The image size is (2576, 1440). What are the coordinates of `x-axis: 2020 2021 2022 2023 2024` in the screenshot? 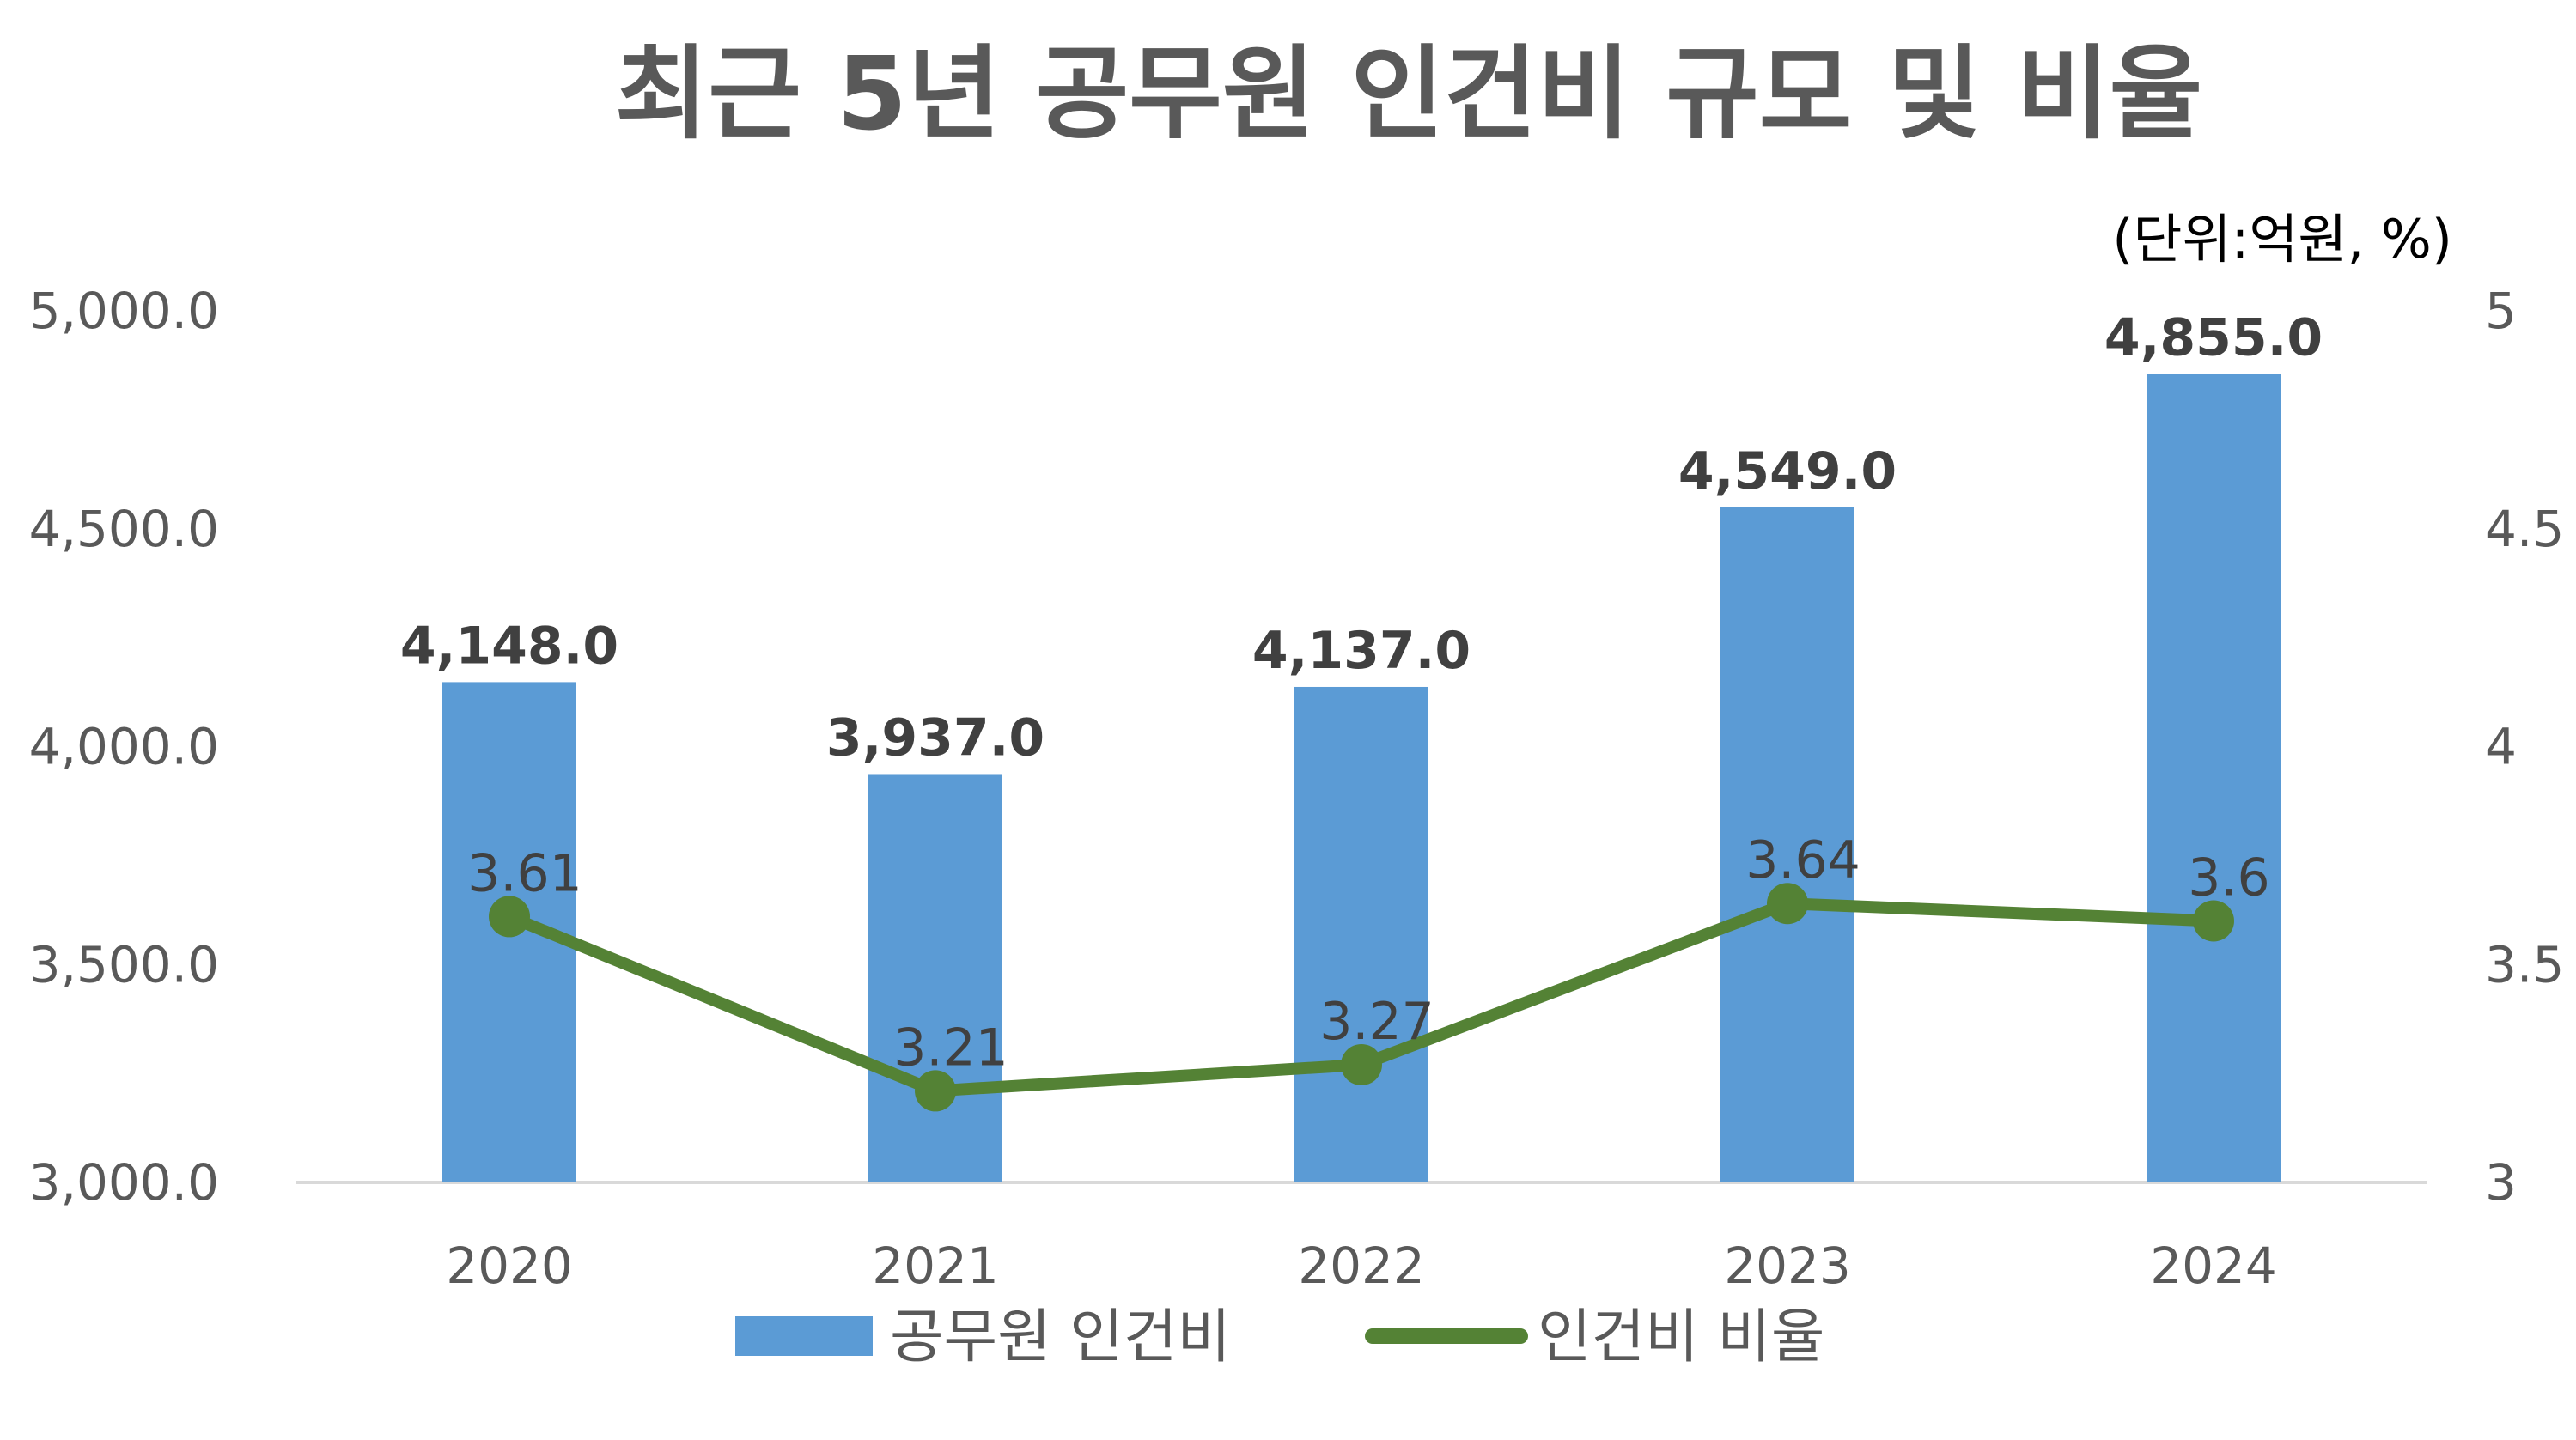 It's located at (1361, 1265).